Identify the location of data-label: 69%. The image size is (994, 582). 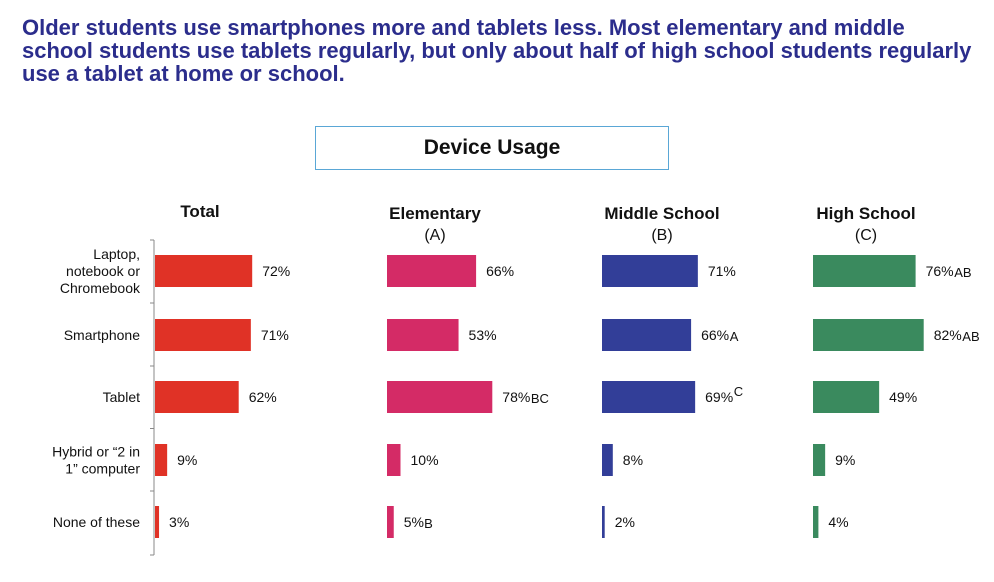
(719, 397).